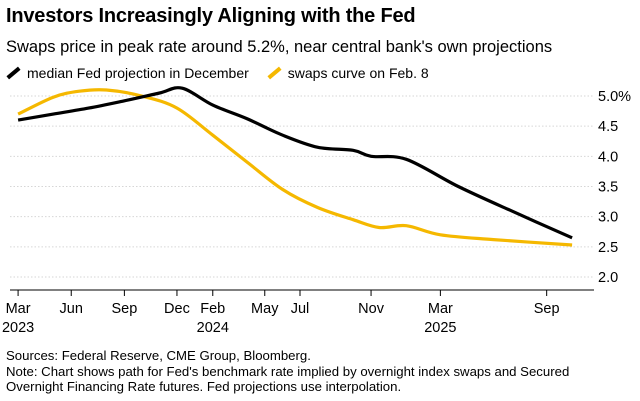 The width and height of the screenshot is (640, 401). Describe the element at coordinates (18, 309) in the screenshot. I see `x-tick-label-0: Mar` at that location.